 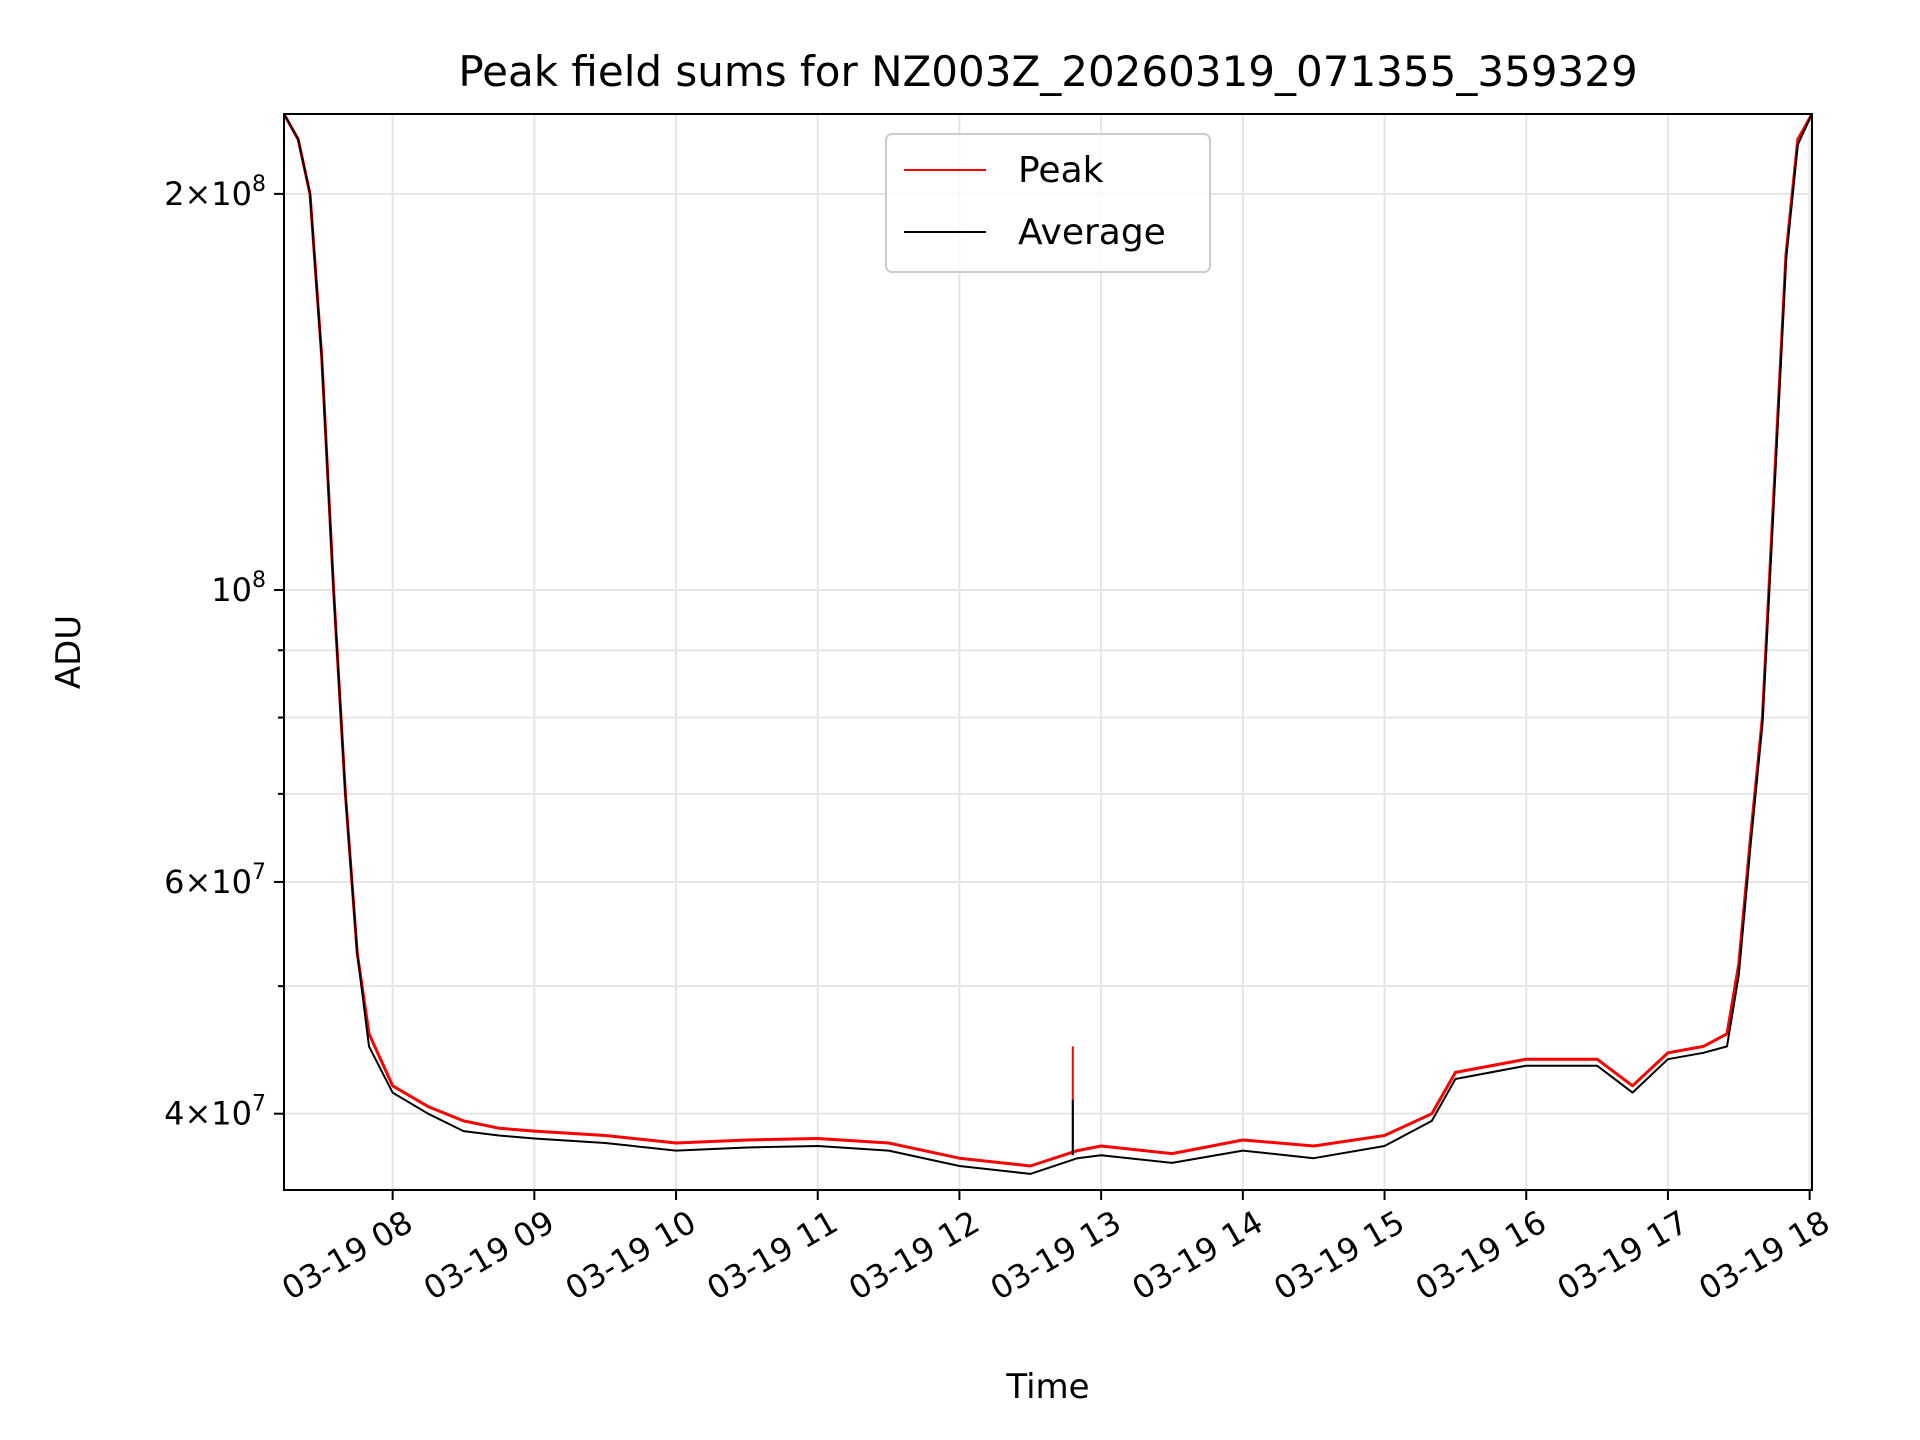 What do you see at coordinates (631, 1255) in the screenshot?
I see `x-tick-label: 03-19 10` at bounding box center [631, 1255].